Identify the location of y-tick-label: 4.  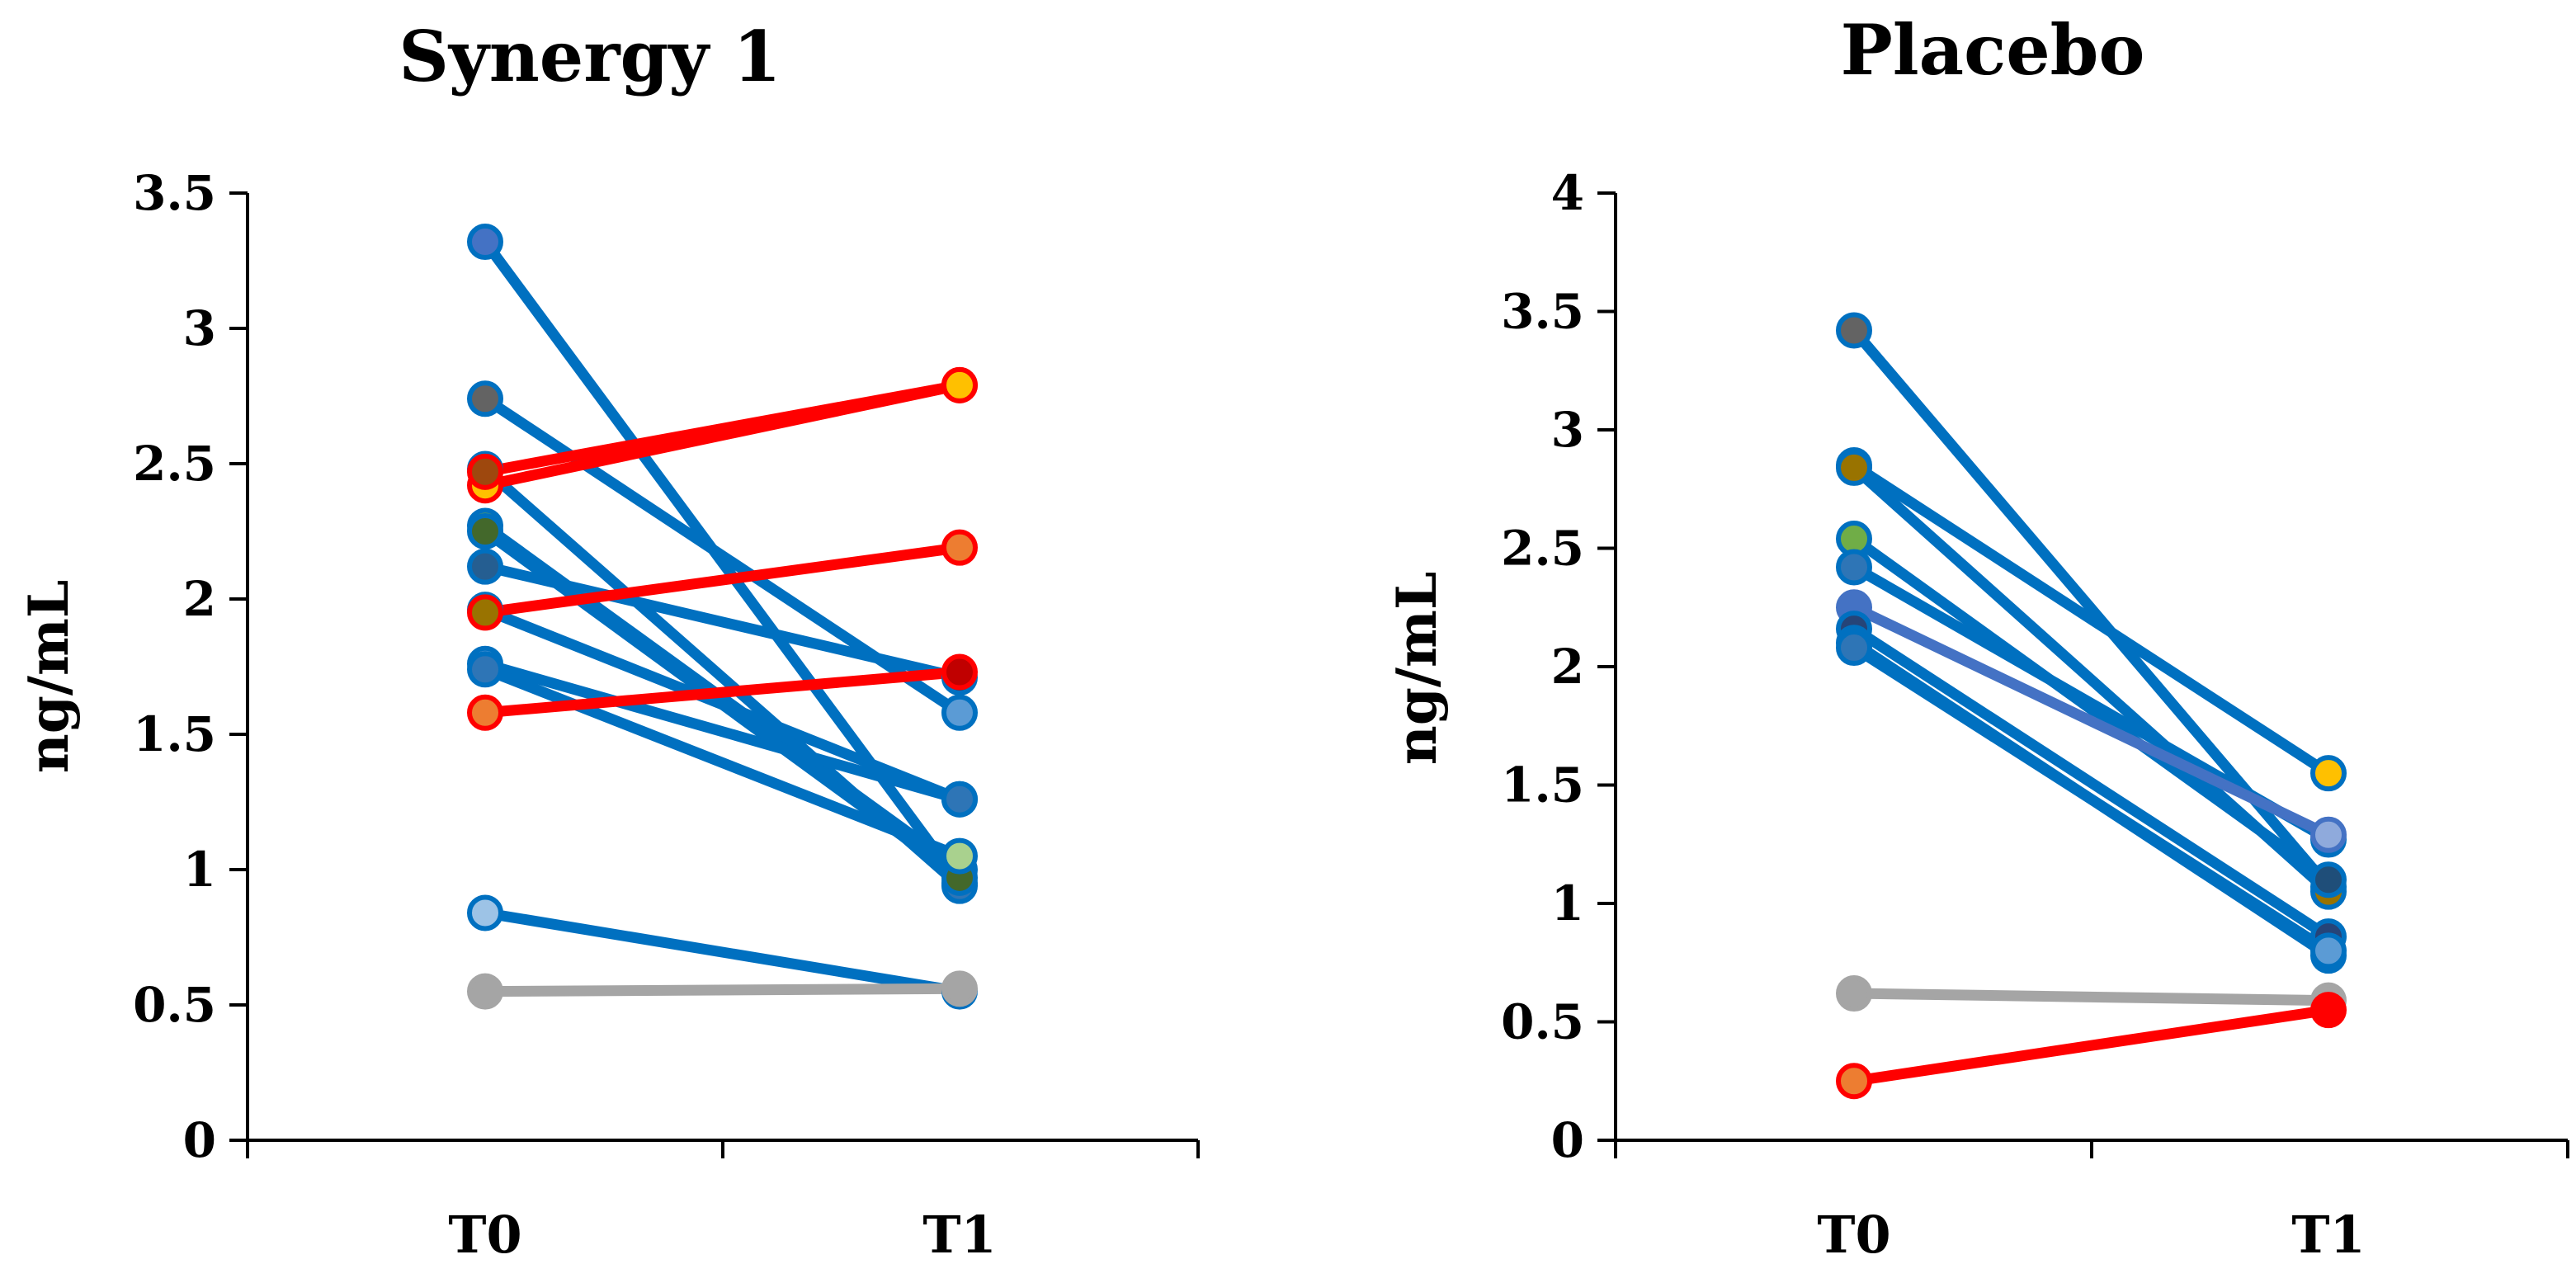
(1567, 193).